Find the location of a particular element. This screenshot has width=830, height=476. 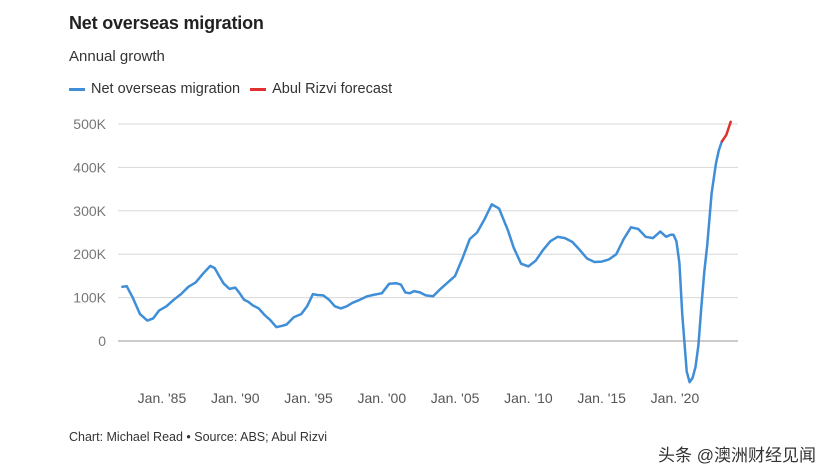

chart-title: Net overseas migration is located at coordinates (166, 23).